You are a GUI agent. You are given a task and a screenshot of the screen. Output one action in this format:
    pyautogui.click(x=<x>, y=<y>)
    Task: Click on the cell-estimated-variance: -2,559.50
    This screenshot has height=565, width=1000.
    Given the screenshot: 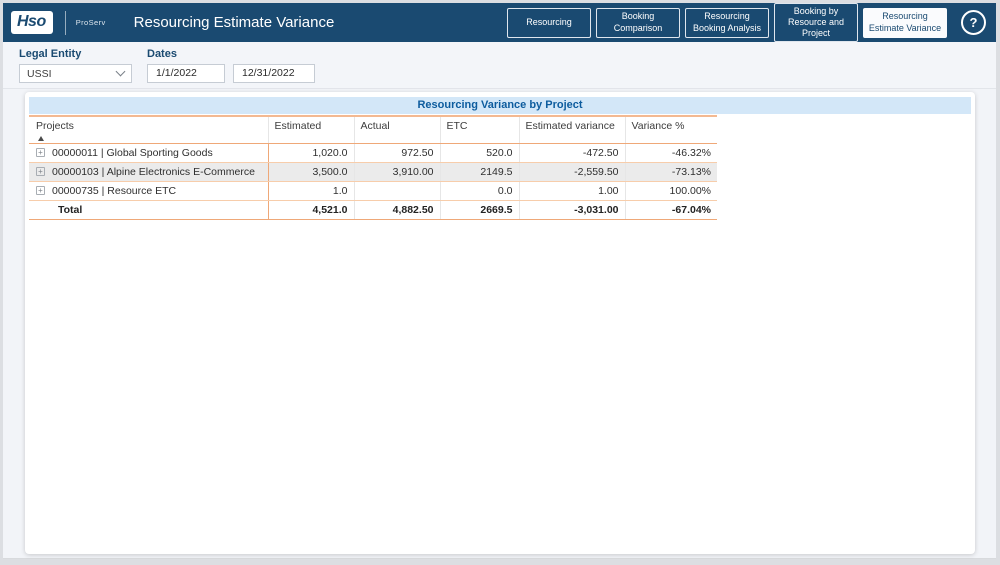 What is the action you would take?
    pyautogui.click(x=572, y=172)
    